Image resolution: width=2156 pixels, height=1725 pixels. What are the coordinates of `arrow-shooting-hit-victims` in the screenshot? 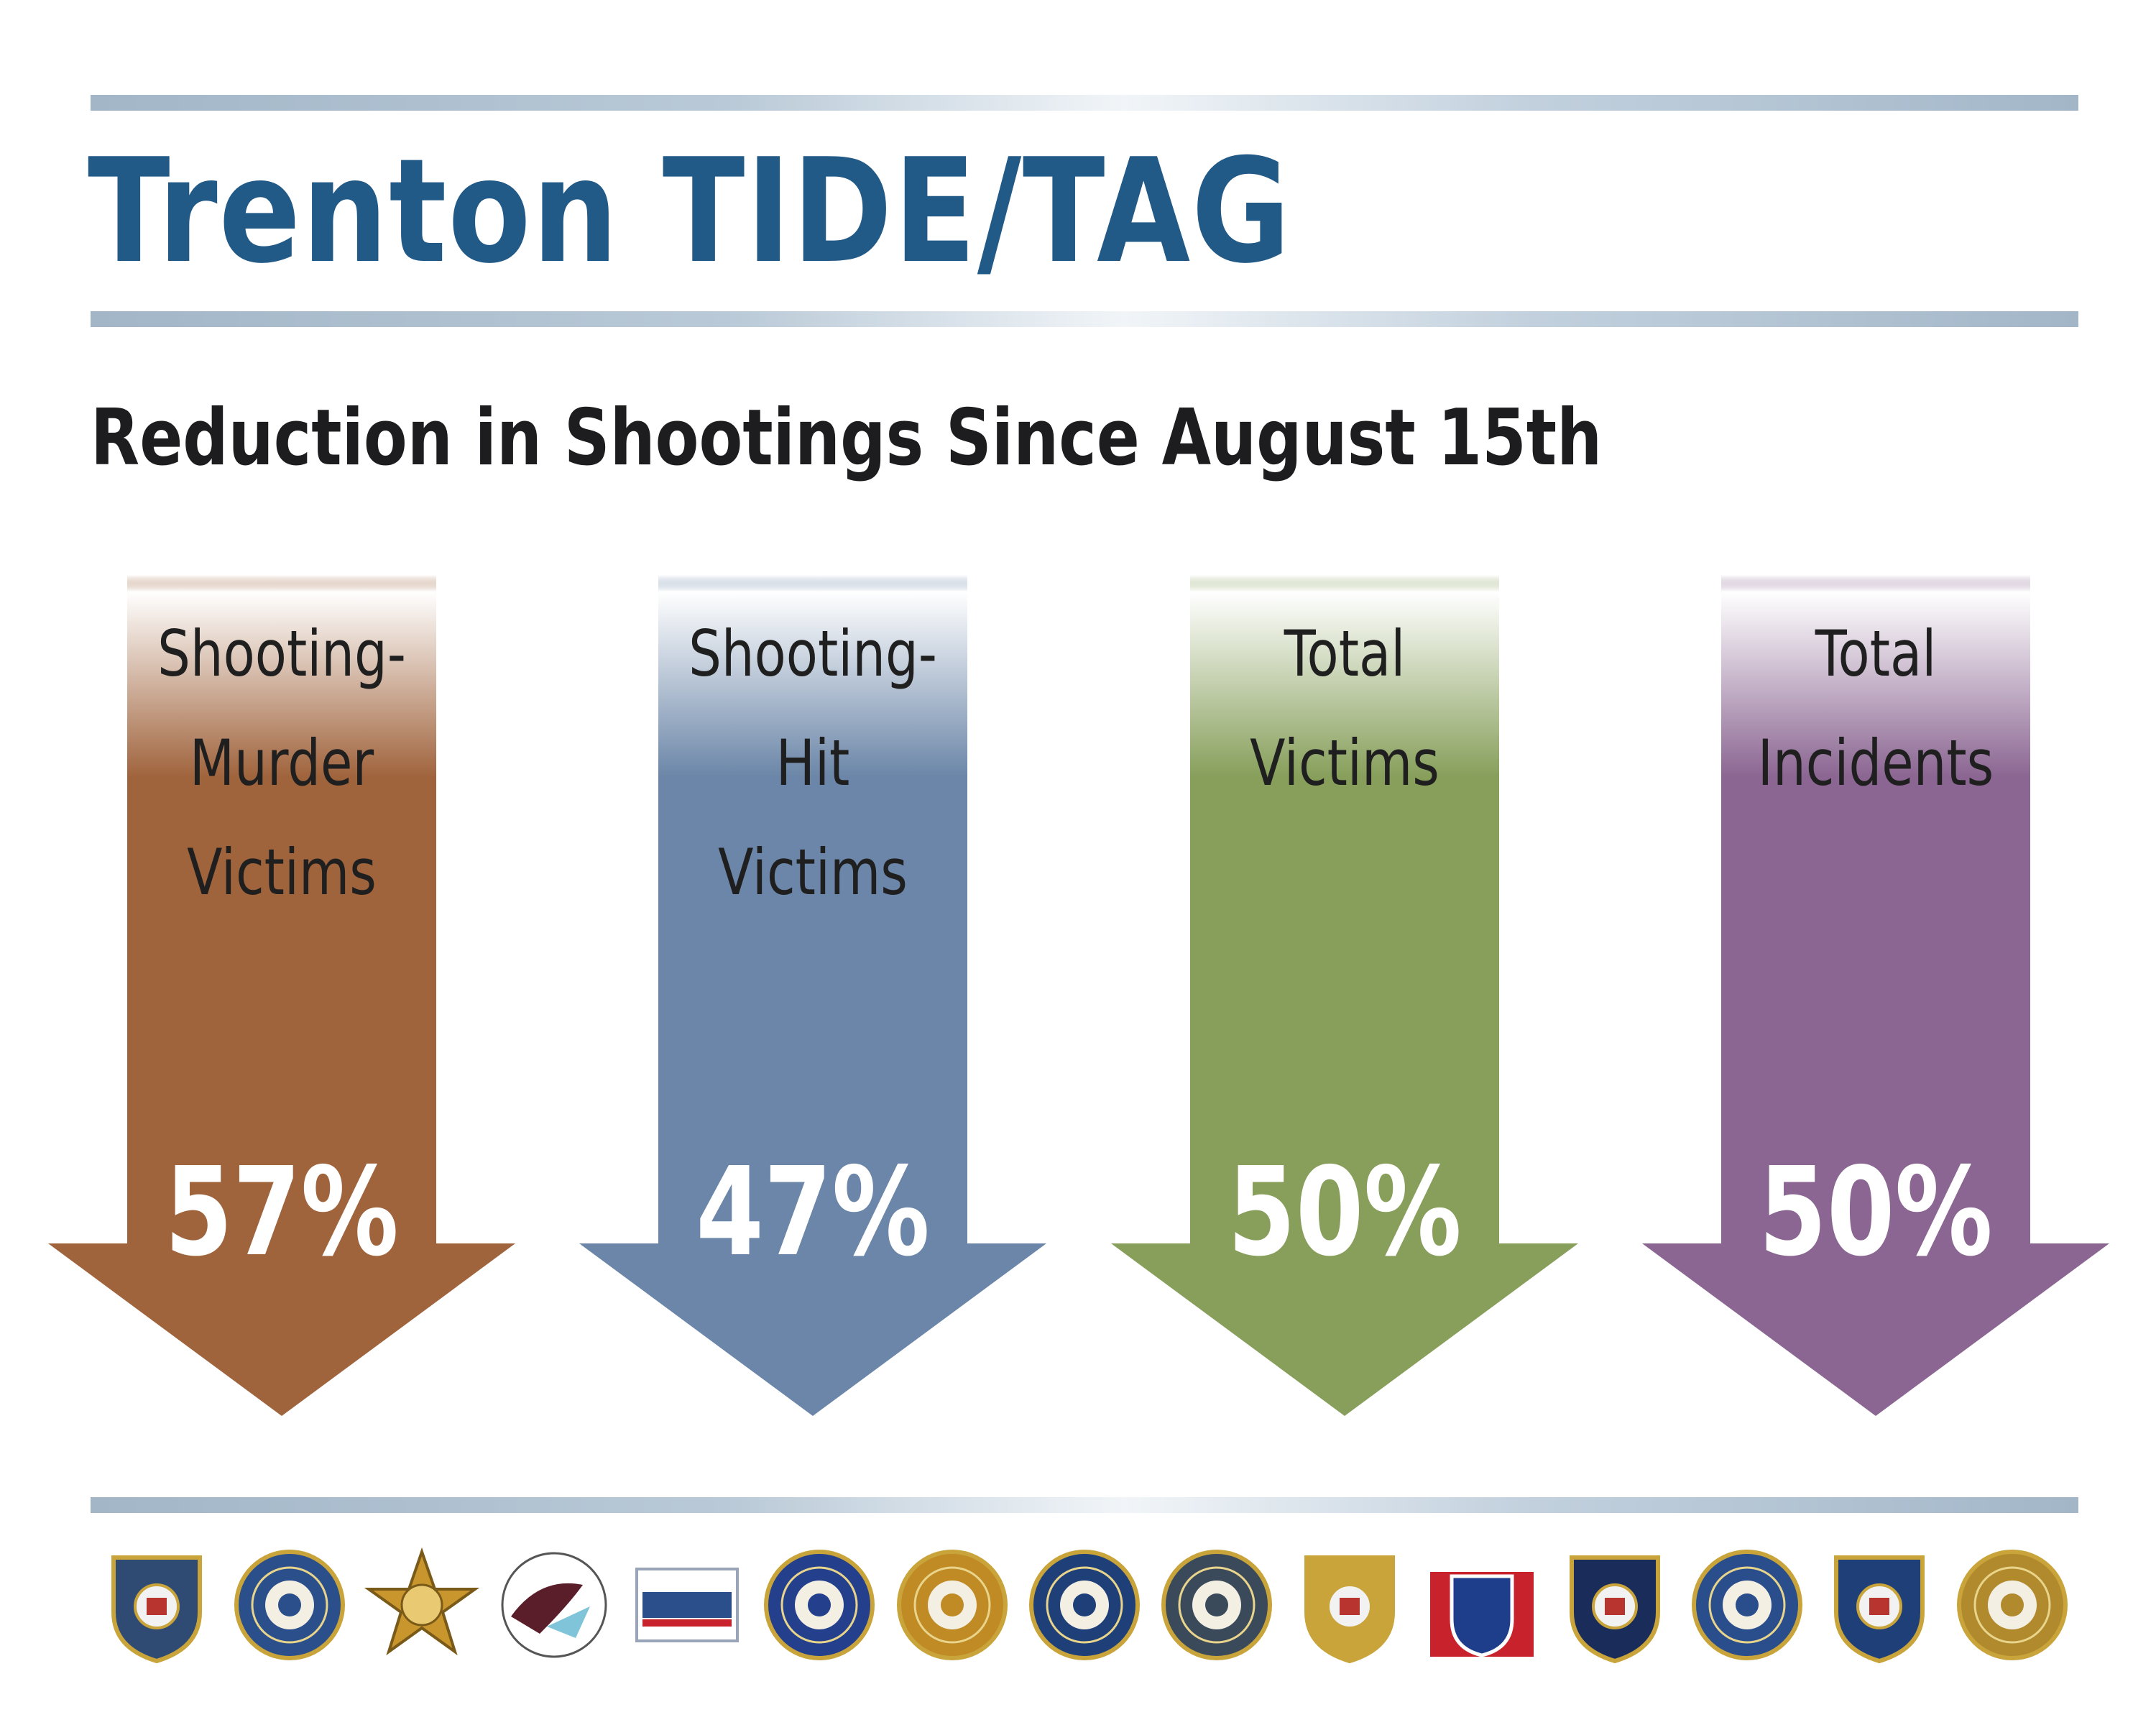 It's located at (812, 995).